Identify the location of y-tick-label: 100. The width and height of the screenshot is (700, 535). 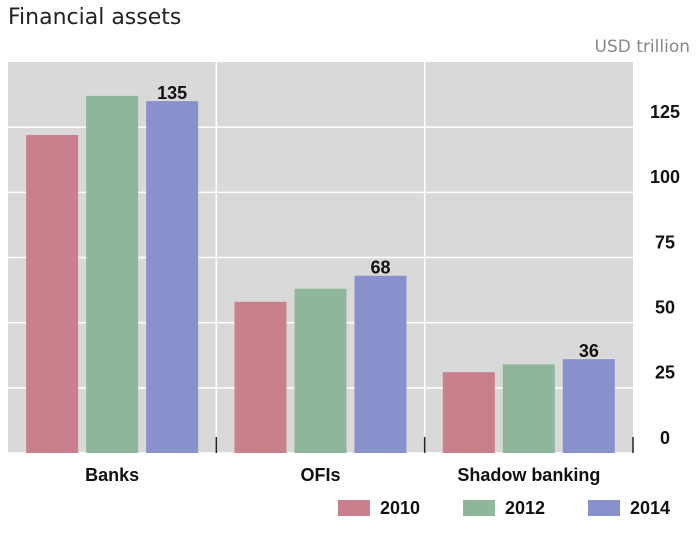
(665, 177).